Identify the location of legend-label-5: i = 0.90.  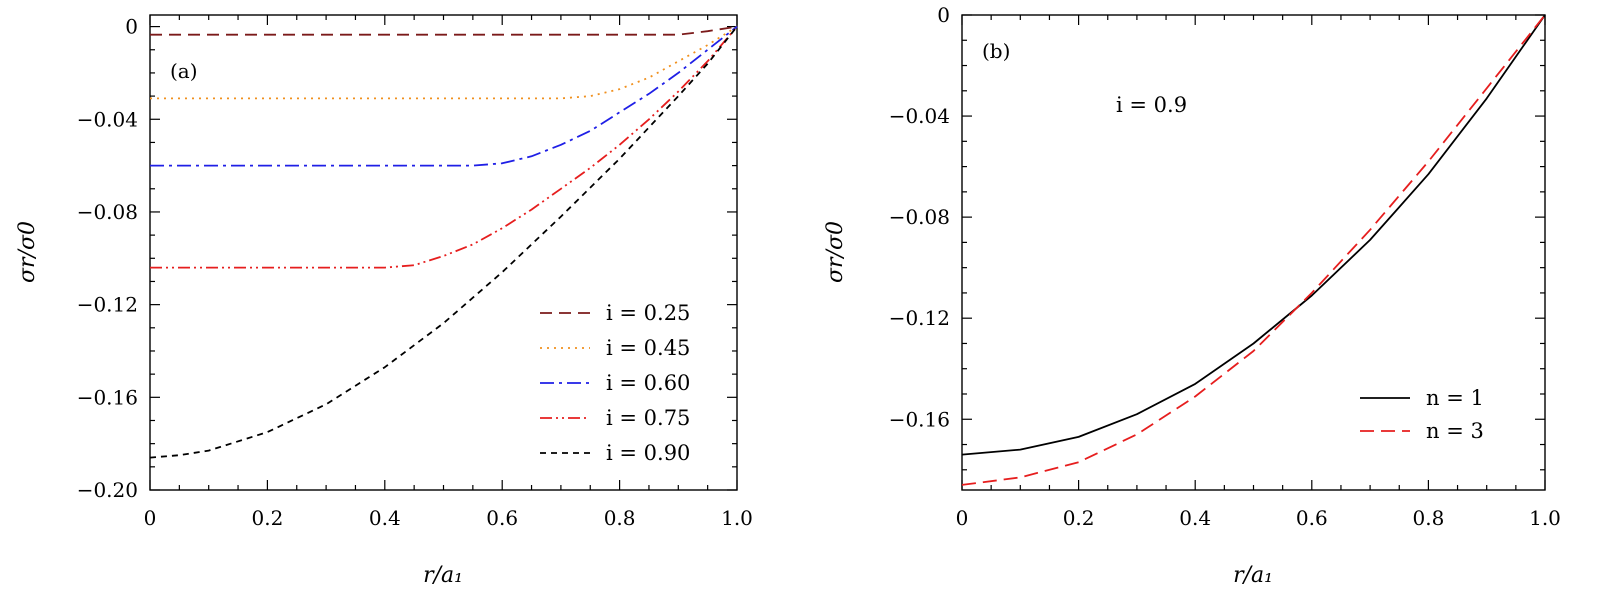
(648, 453).